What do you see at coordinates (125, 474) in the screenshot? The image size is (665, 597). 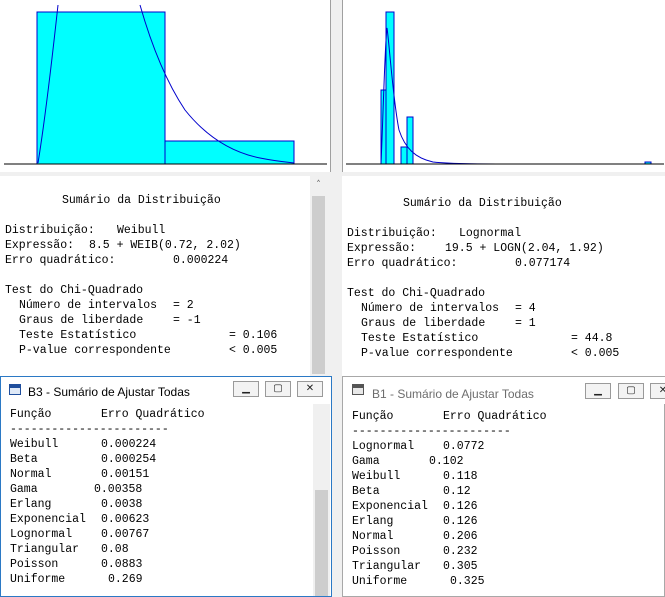 I see `table-row-error: 0.00151` at bounding box center [125, 474].